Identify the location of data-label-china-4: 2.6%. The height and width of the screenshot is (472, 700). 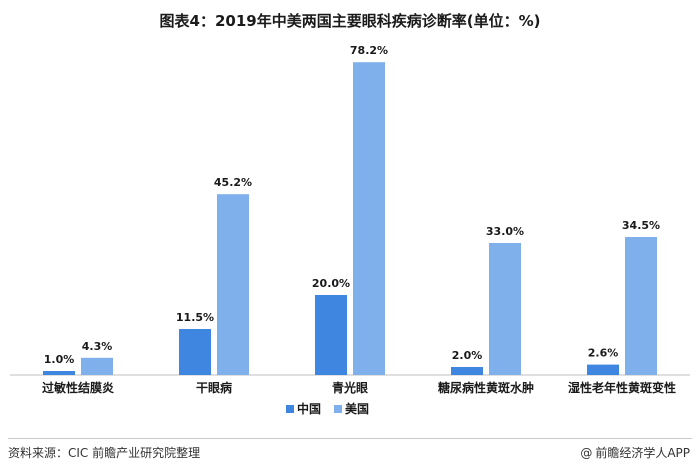
(603, 353).